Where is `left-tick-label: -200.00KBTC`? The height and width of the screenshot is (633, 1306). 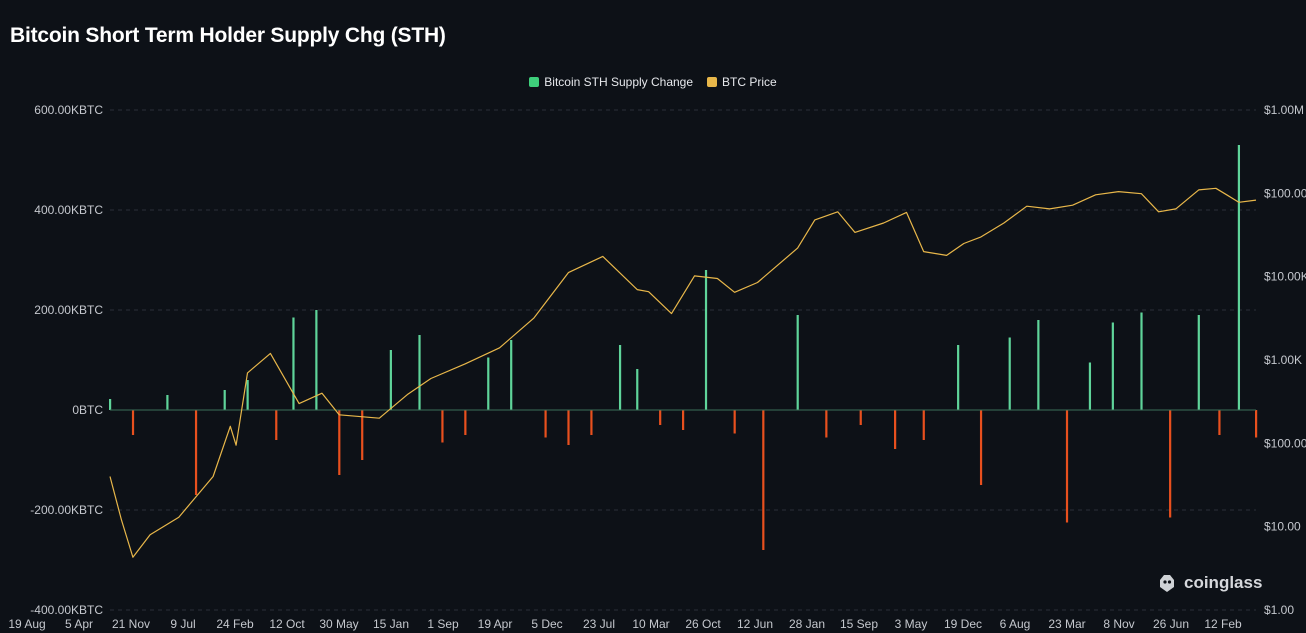 left-tick-label: -200.00KBTC is located at coordinates (66, 510).